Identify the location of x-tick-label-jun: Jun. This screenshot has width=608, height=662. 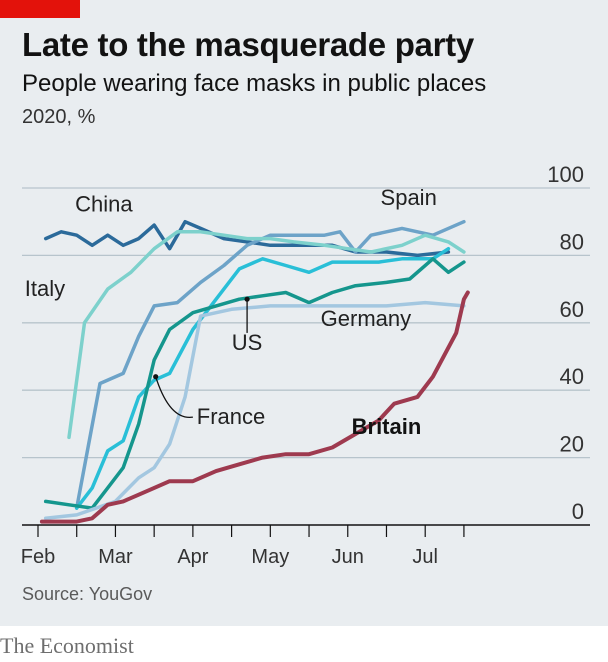
(348, 557).